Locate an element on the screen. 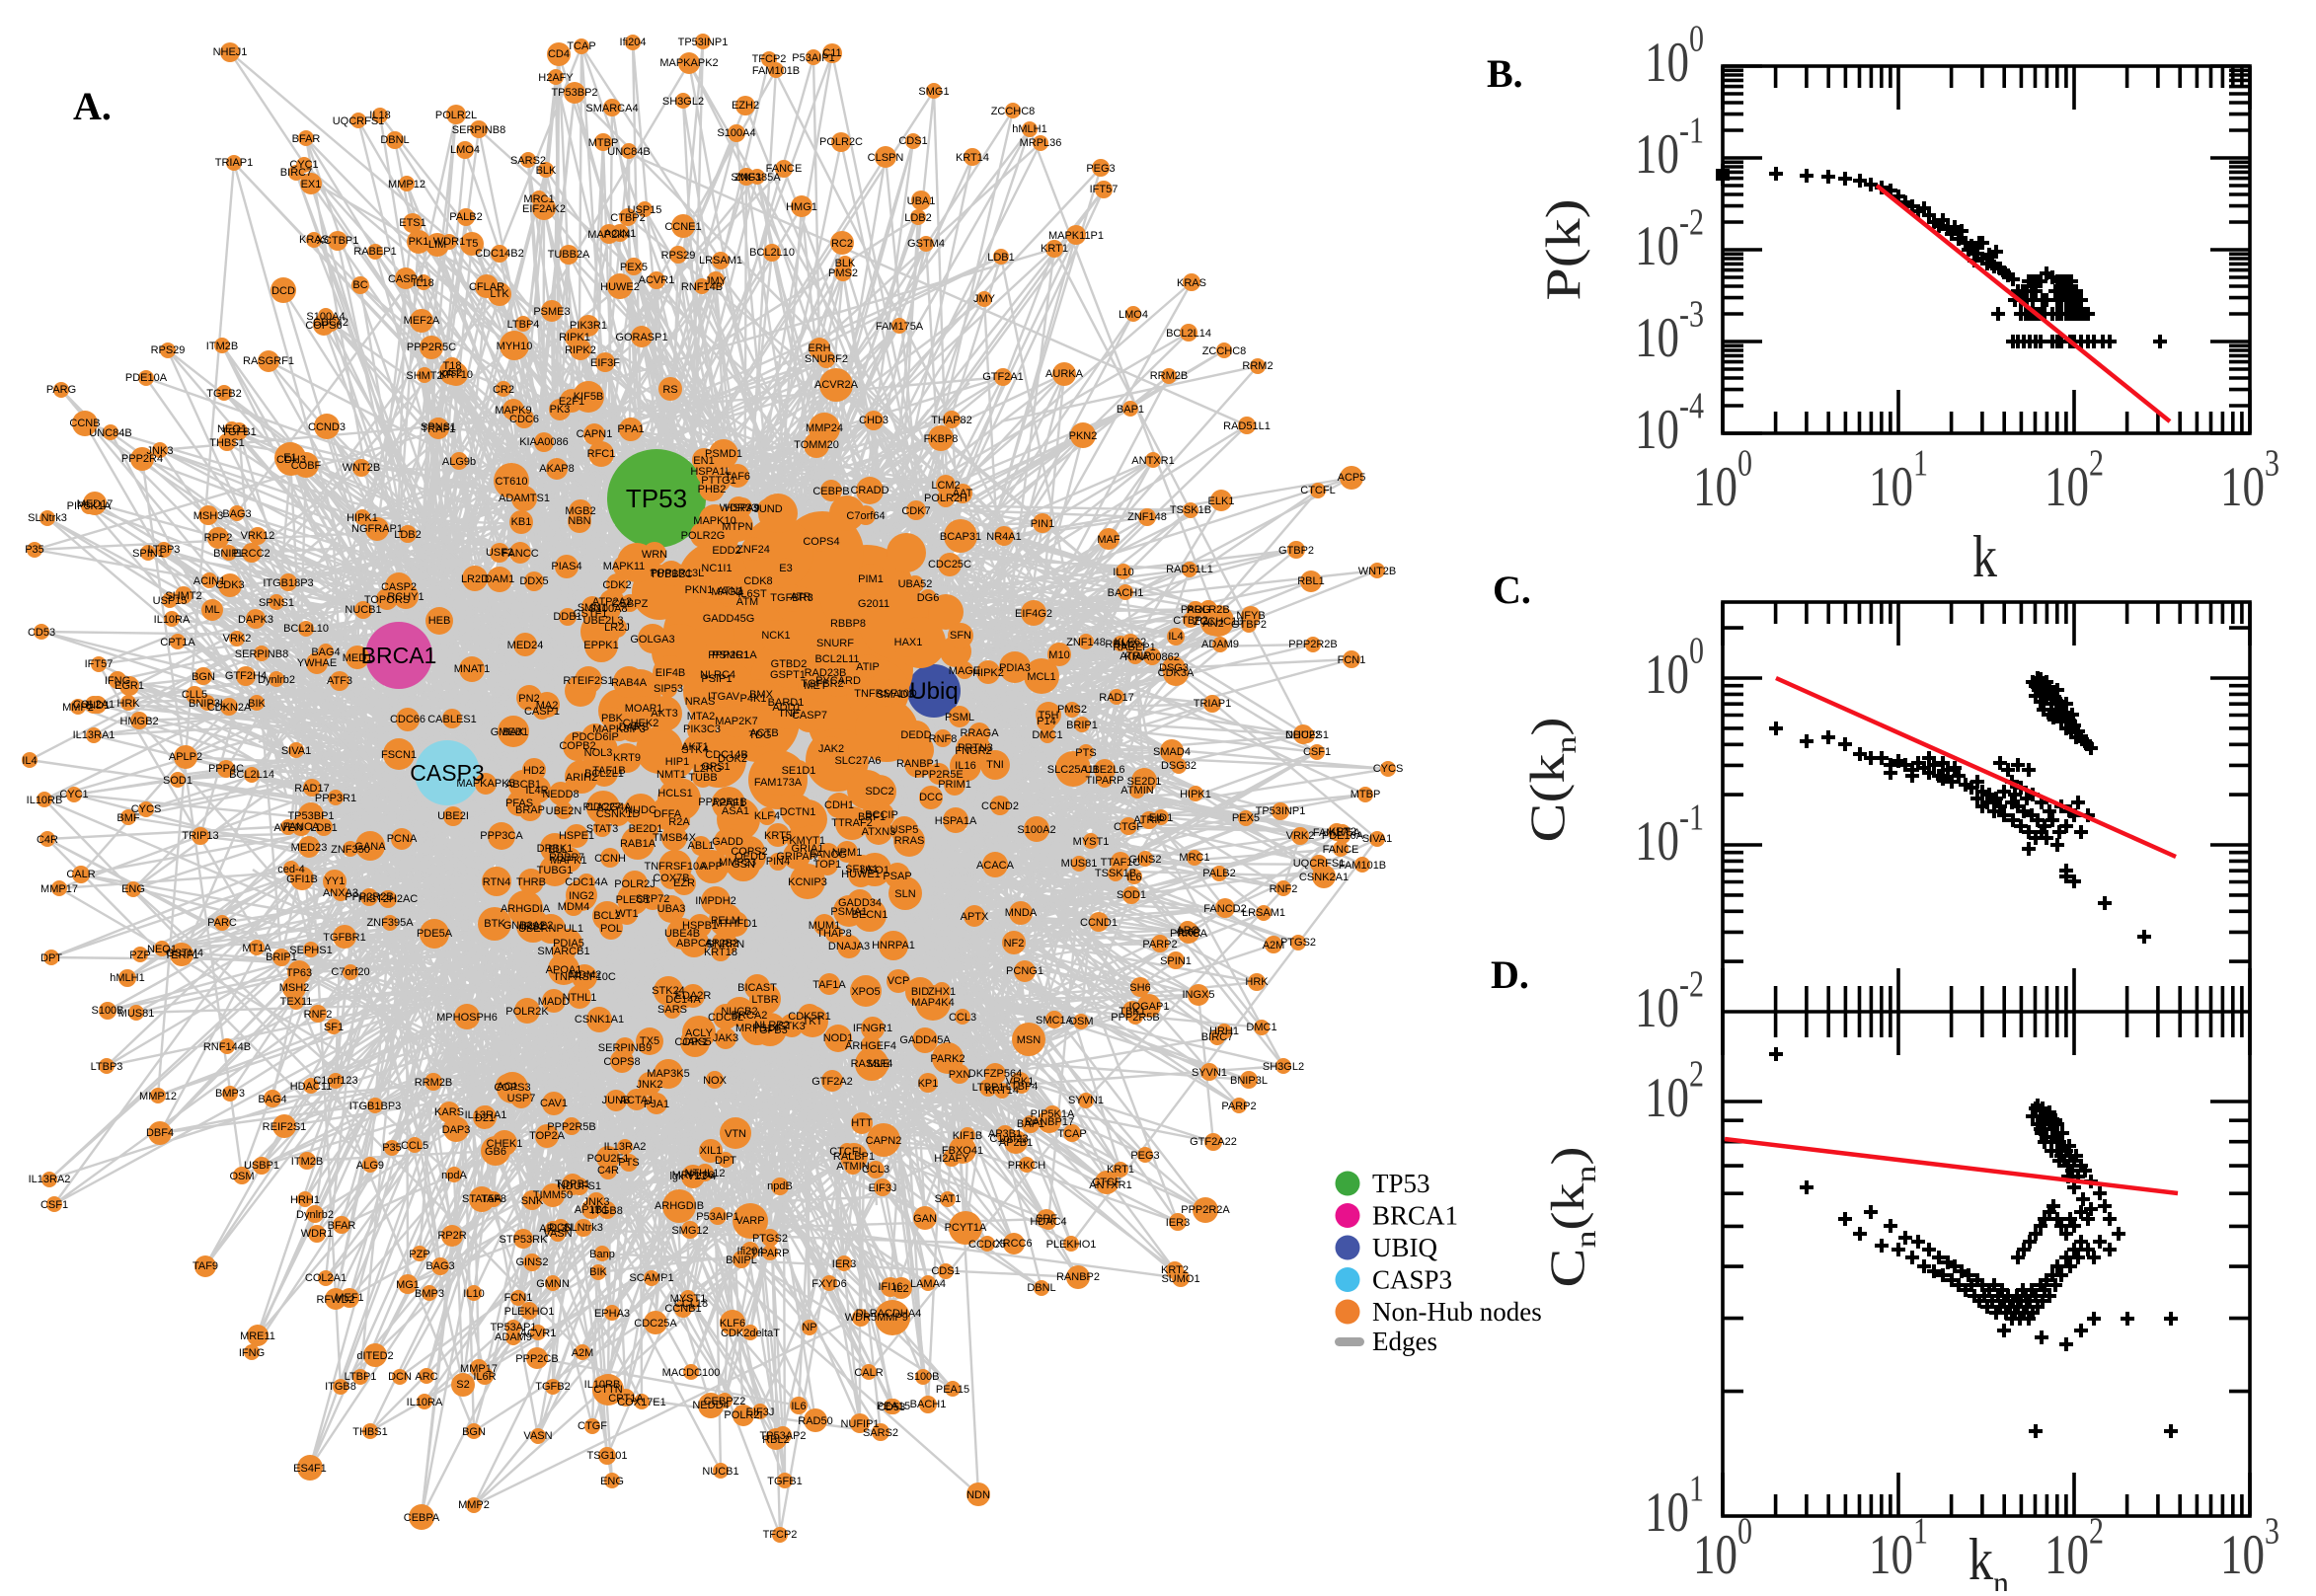 The width and height of the screenshot is (2316, 1596). svg-text: DAP3 is located at coordinates (456, 1130).